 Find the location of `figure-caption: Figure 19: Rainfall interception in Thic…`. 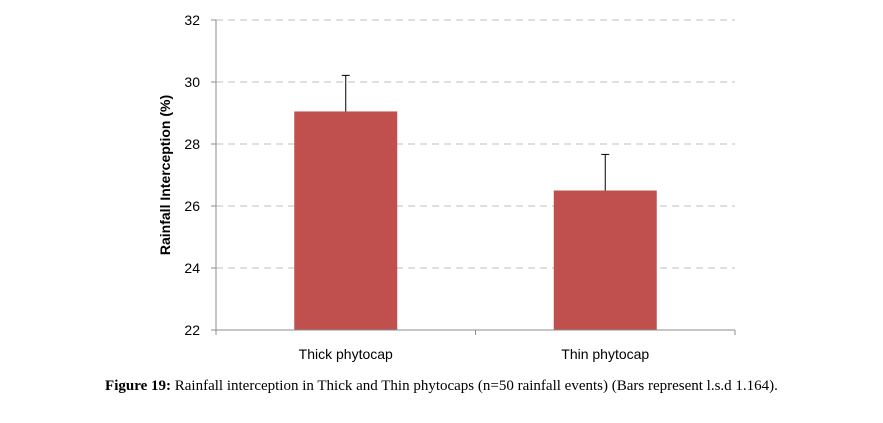

figure-caption: Figure 19: Rainfall interception in Thic… is located at coordinates (441, 386).